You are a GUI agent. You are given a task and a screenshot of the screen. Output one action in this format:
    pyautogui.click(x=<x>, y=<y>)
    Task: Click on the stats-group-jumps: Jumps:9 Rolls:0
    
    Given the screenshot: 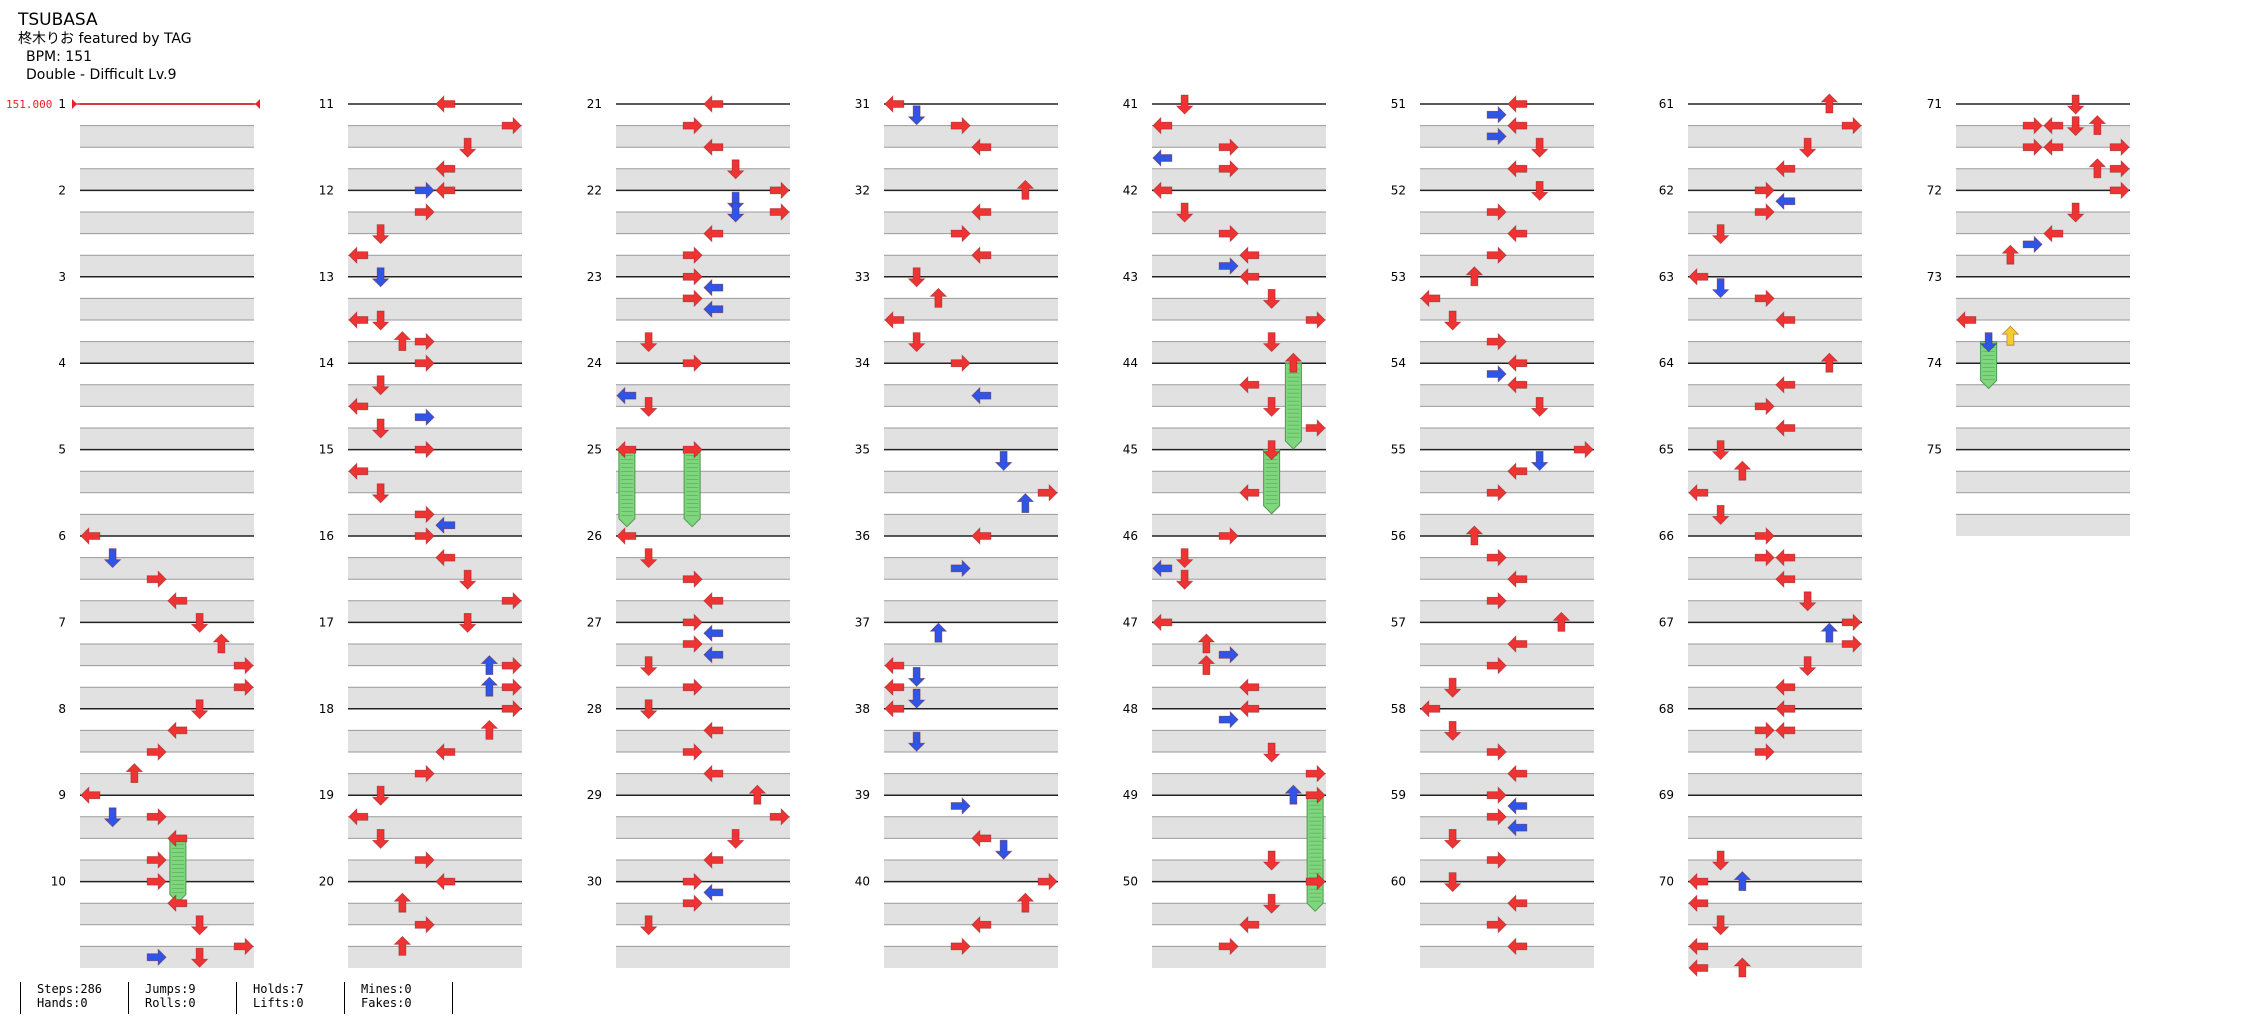 What is the action you would take?
    pyautogui.click(x=162, y=998)
    